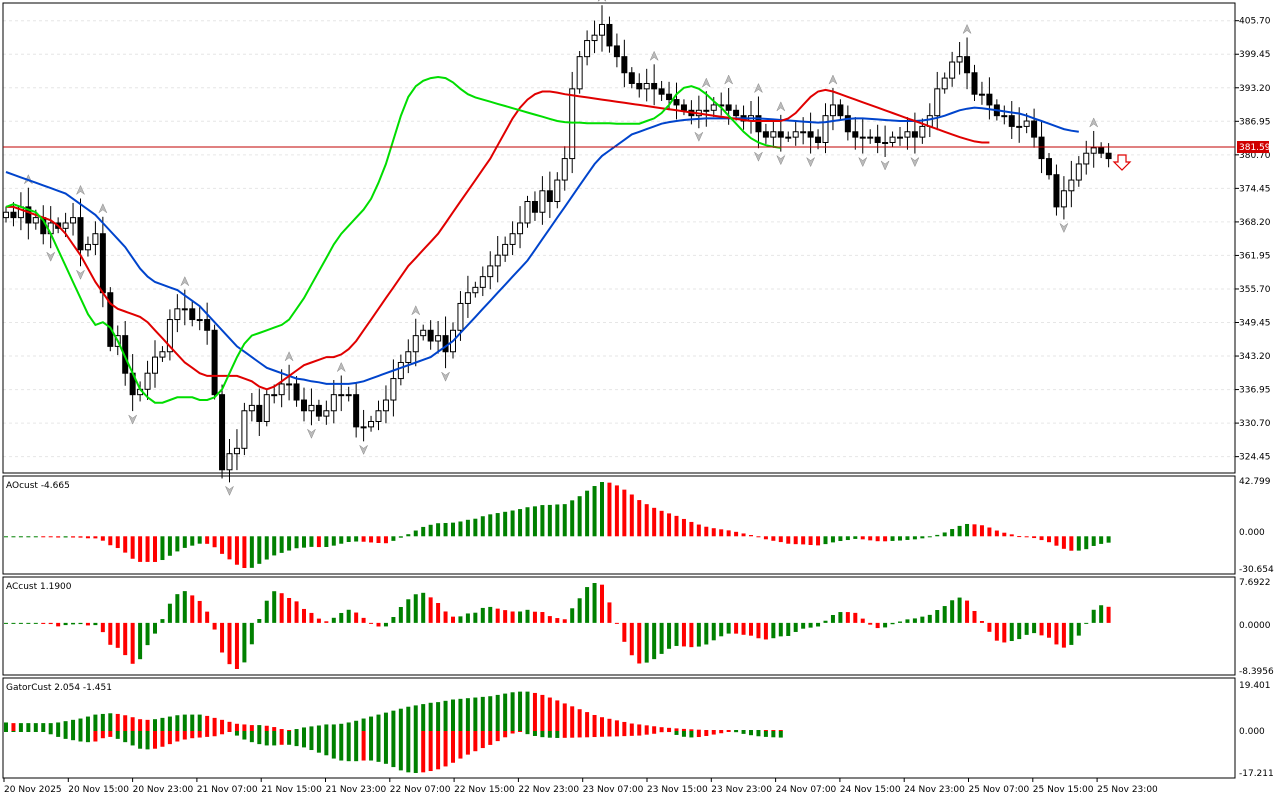 This screenshot has width=1280, height=800. I want to click on time-tick-label: 21 Nov 23:00, so click(356, 790).